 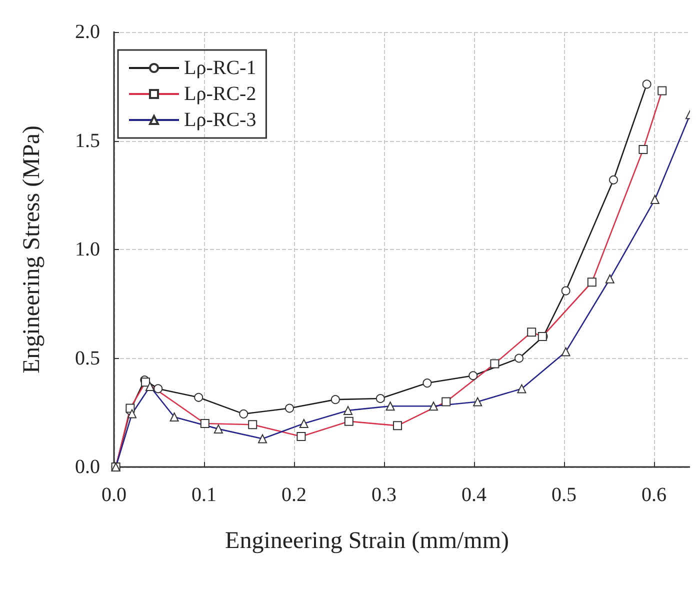 I want to click on x-tick-label: 0.1, so click(x=204, y=495).